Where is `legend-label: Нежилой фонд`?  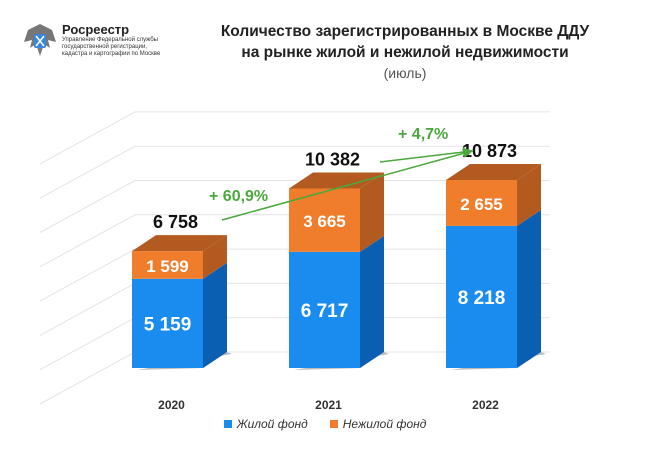
legend-label: Нежилой фонд is located at coordinates (384, 424).